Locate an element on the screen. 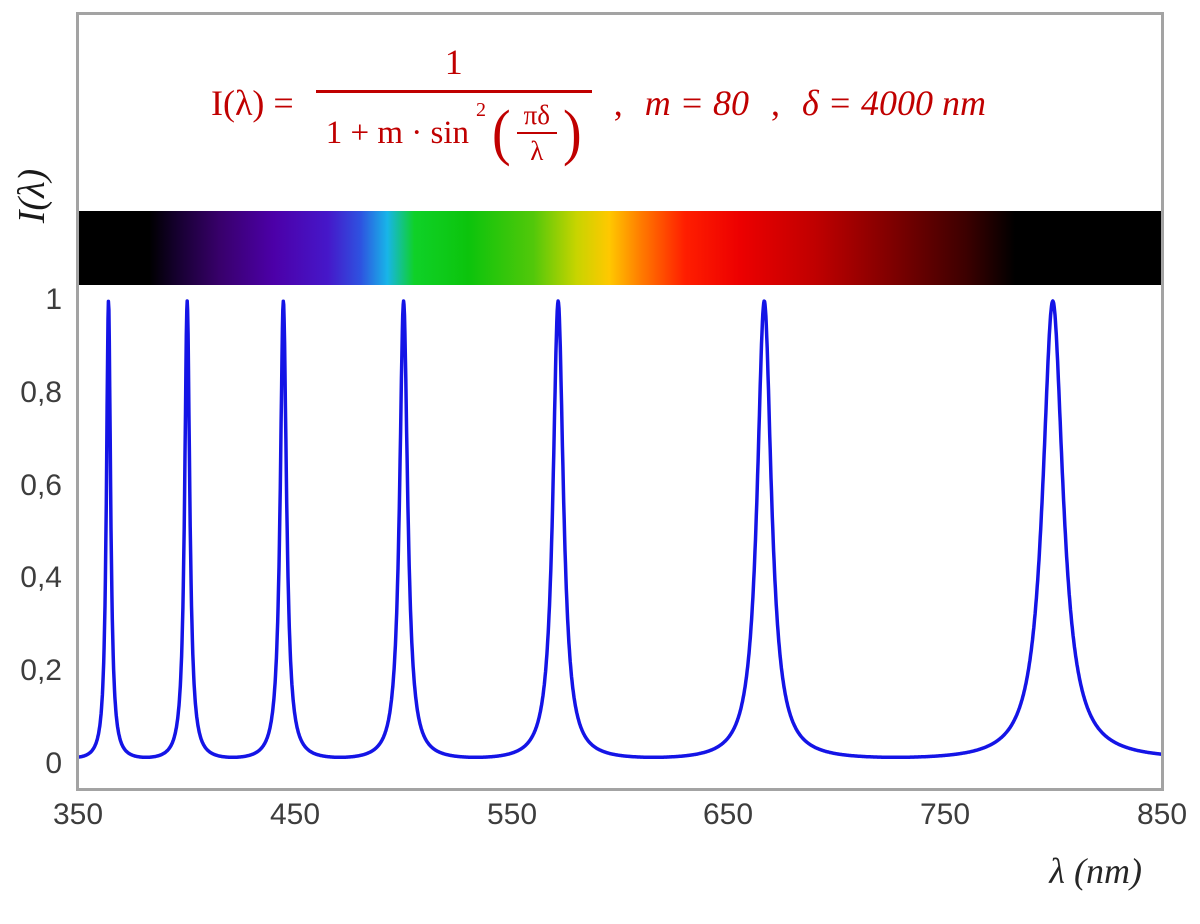 Image resolution: width=1200 pixels, height=924 pixels. close-paren: ) is located at coordinates (572, 133).